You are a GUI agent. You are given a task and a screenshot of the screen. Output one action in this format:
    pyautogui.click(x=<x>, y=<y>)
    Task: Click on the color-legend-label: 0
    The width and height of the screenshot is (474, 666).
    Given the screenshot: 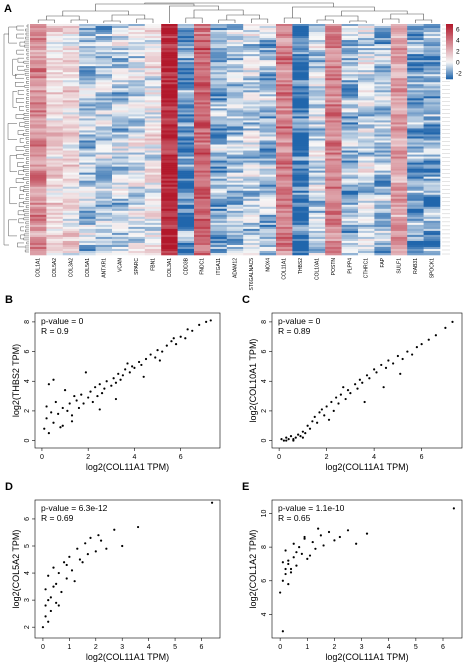 What is the action you would take?
    pyautogui.click(x=458, y=63)
    